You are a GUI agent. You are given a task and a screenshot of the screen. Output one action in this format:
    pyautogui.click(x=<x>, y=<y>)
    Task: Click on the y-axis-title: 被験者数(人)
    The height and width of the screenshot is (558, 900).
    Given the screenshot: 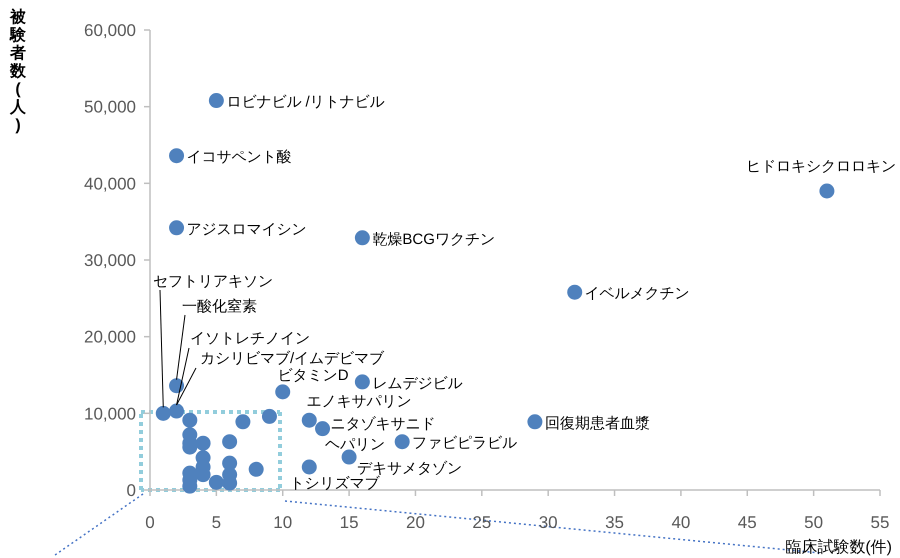 What is the action you would take?
    pyautogui.click(x=18, y=71)
    